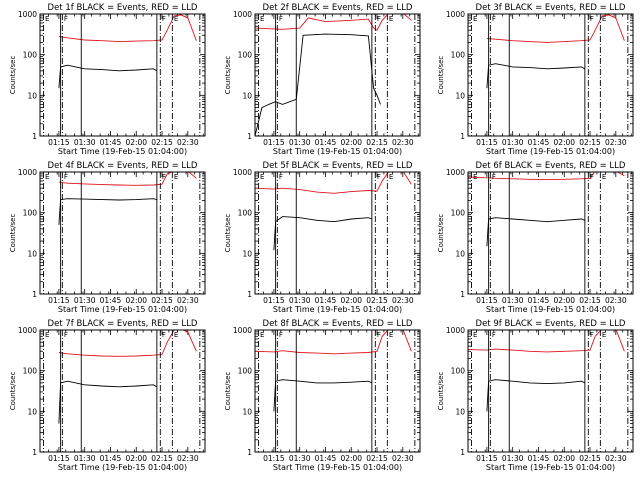 The height and width of the screenshot is (480, 640). What do you see at coordinates (338, 324) in the screenshot?
I see `panel-title: Det 8f BLACK = Events, RED = LLD` at bounding box center [338, 324].